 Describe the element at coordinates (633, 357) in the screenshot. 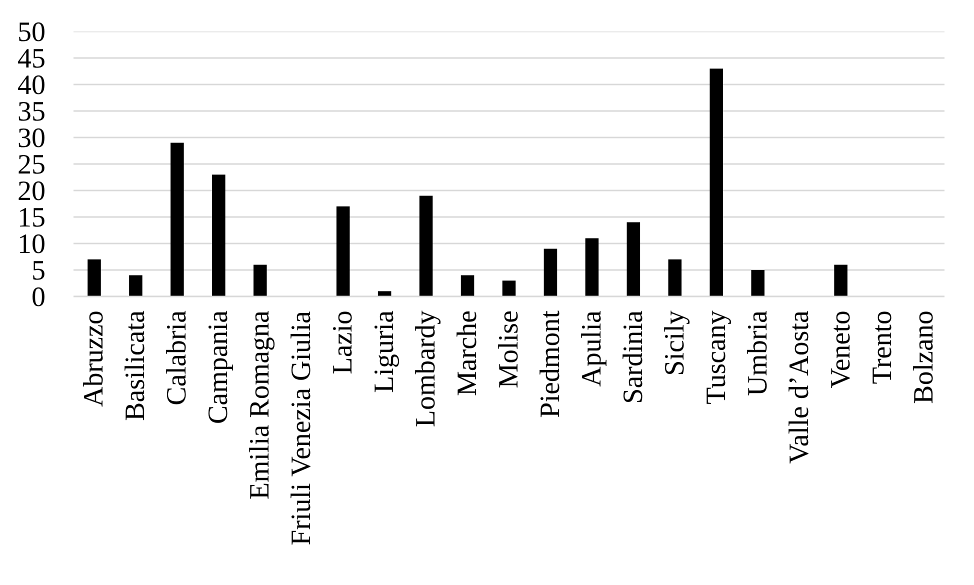

I see `x-tick-label: Sardinia` at that location.